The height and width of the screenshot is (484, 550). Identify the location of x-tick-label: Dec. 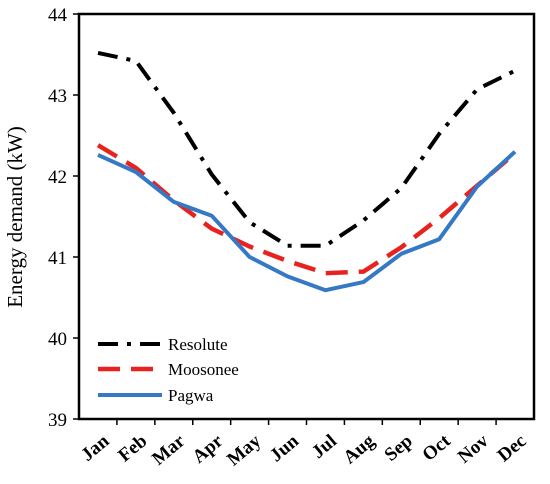
(512, 449).